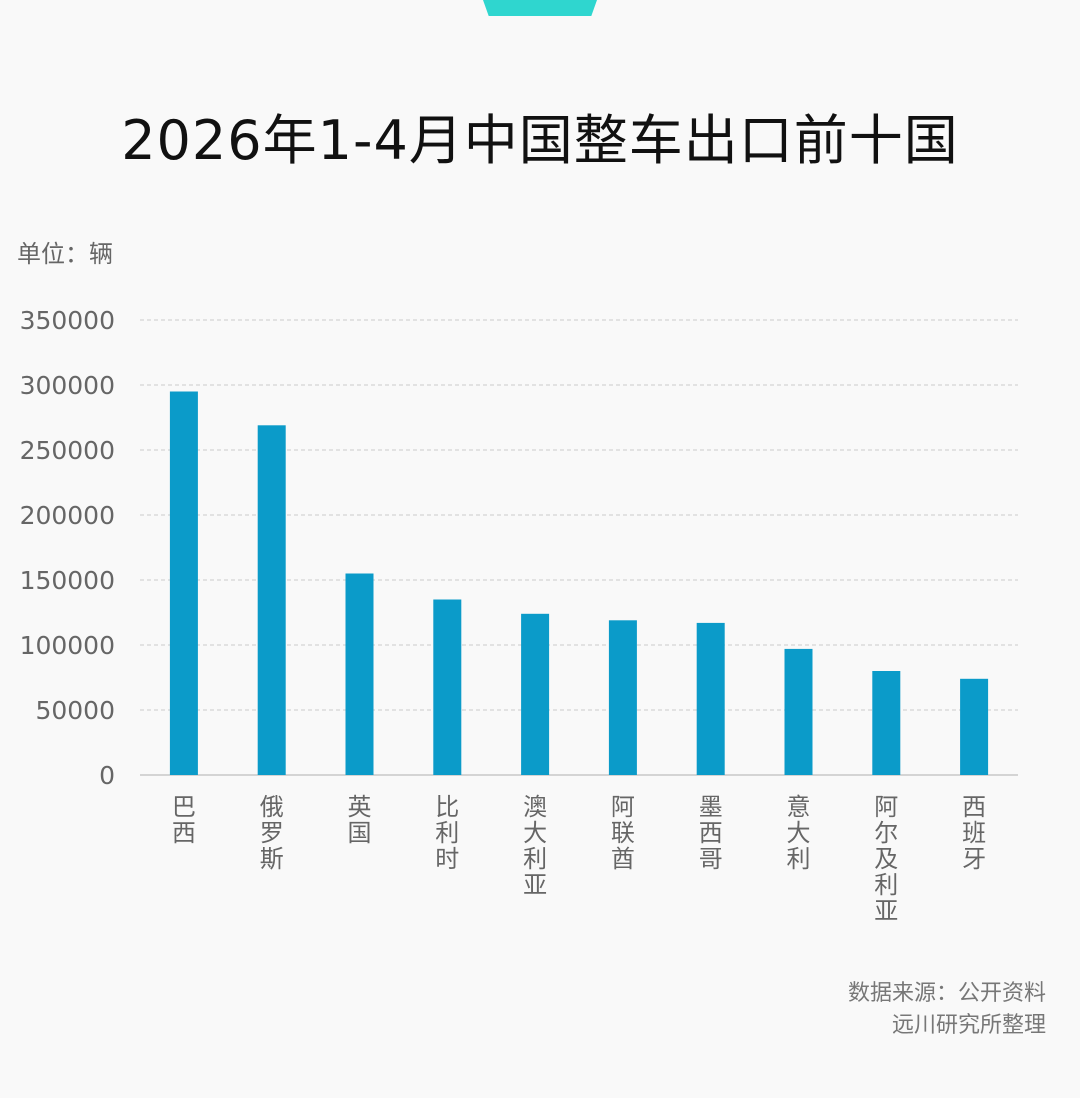 Image resolution: width=1080 pixels, height=1098 pixels. What do you see at coordinates (540, 140) in the screenshot?
I see `chart-title: 2026年1-4月中国整车出口前十国` at bounding box center [540, 140].